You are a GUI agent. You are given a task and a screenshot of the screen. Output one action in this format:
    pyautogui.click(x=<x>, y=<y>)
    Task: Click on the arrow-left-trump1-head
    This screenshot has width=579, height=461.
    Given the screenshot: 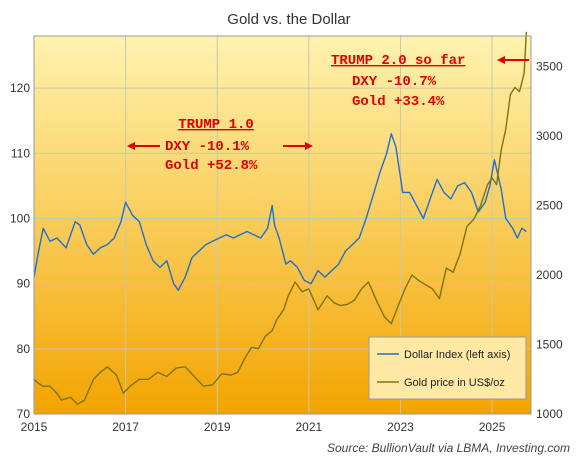 What is the action you would take?
    pyautogui.click(x=131, y=146)
    